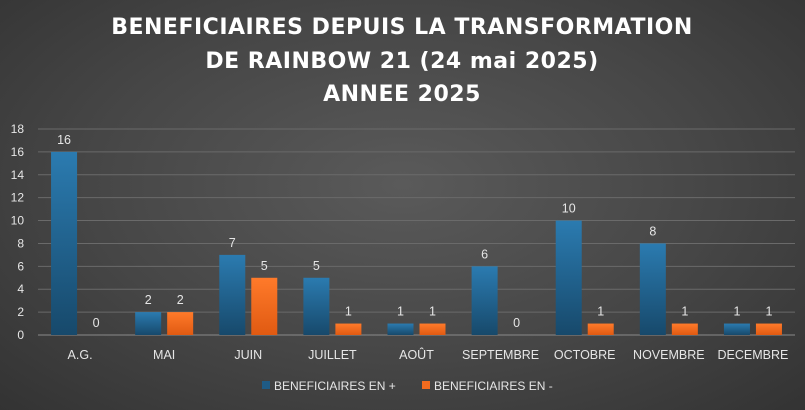 The width and height of the screenshot is (805, 410). Describe the element at coordinates (20, 243) in the screenshot. I see `y-tick-label: 8` at that location.